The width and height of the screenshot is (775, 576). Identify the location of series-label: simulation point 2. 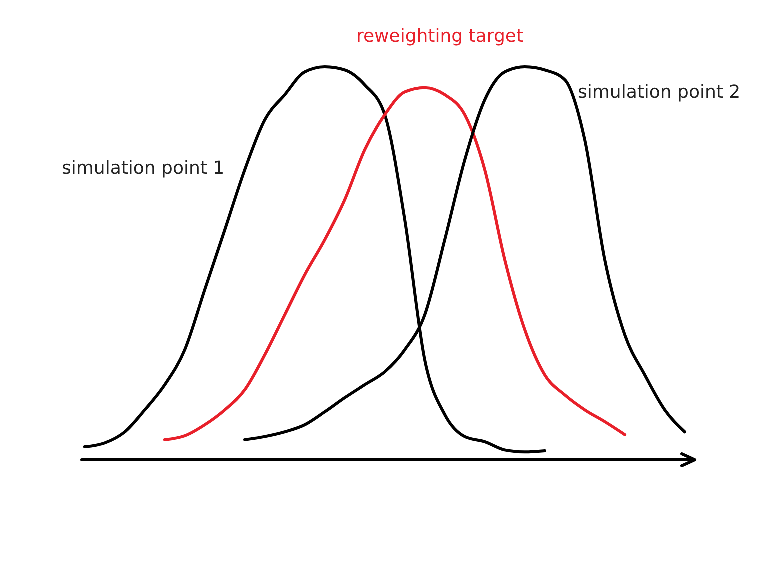
(659, 92).